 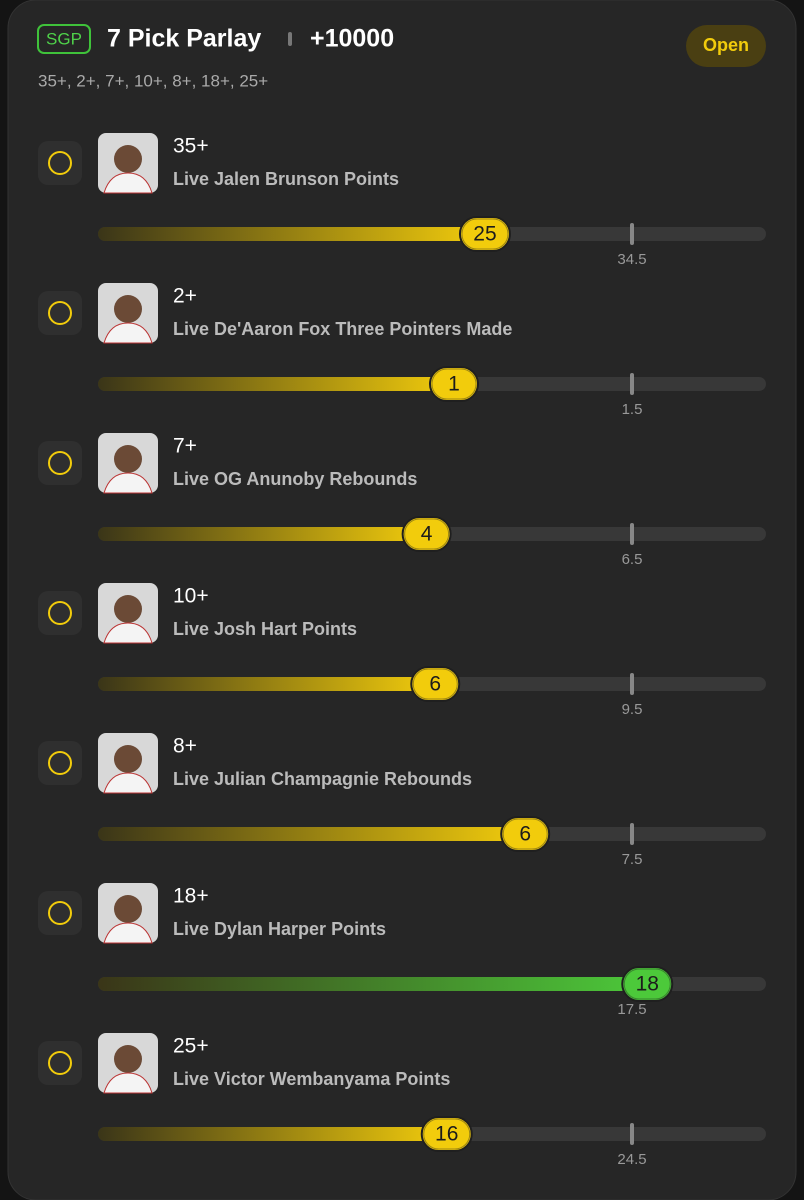 I want to click on leg-target: 8+, so click(x=185, y=746).